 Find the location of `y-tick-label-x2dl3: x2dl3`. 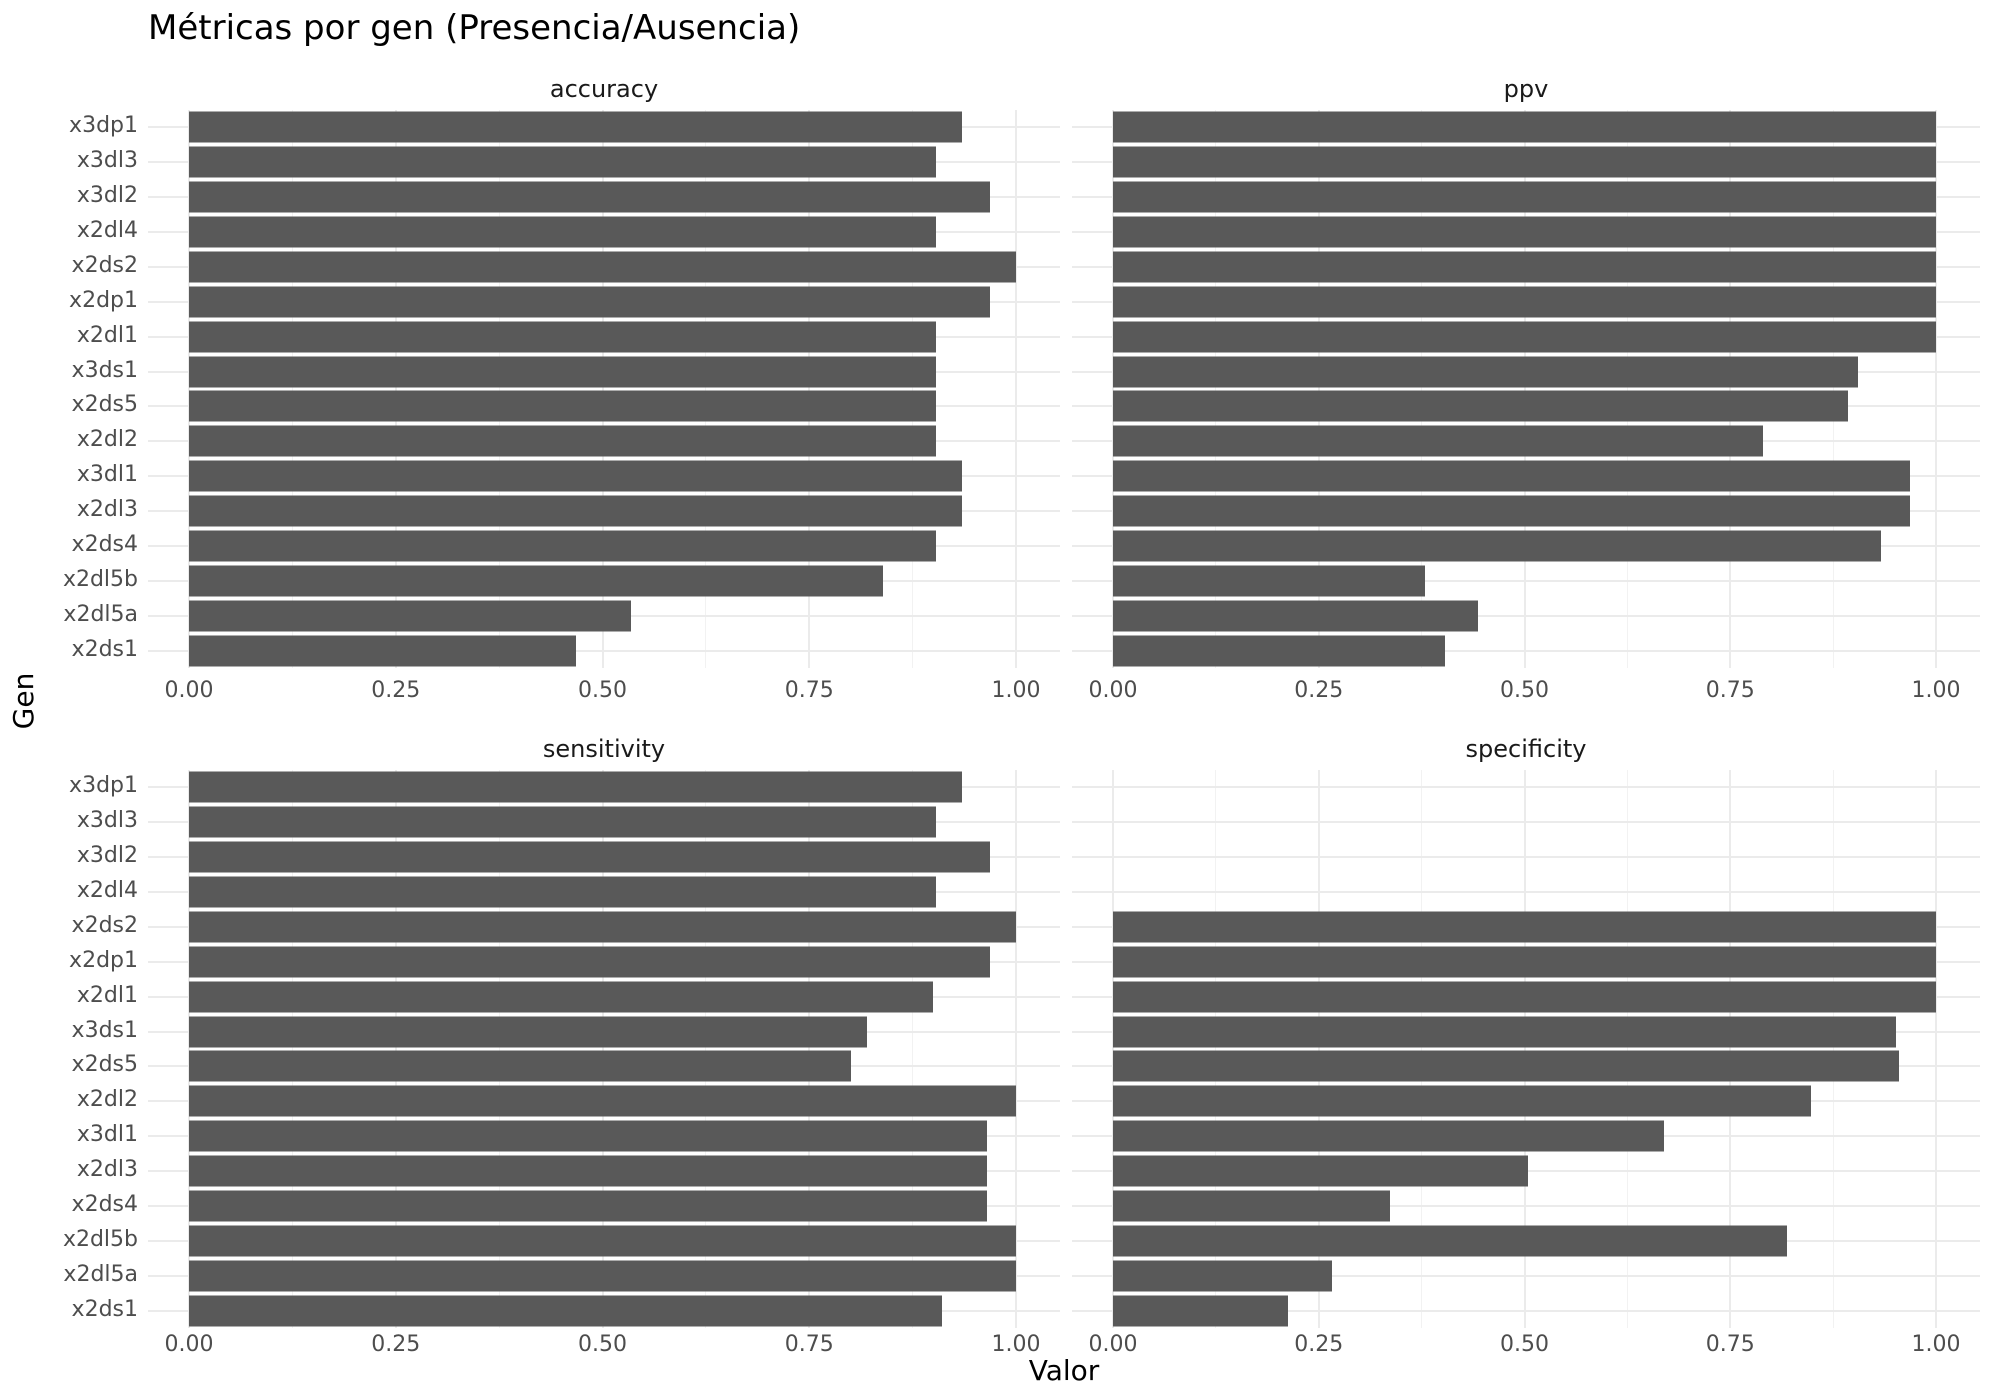

y-tick-label-x2dl3: x2dl3 is located at coordinates (107, 1170).